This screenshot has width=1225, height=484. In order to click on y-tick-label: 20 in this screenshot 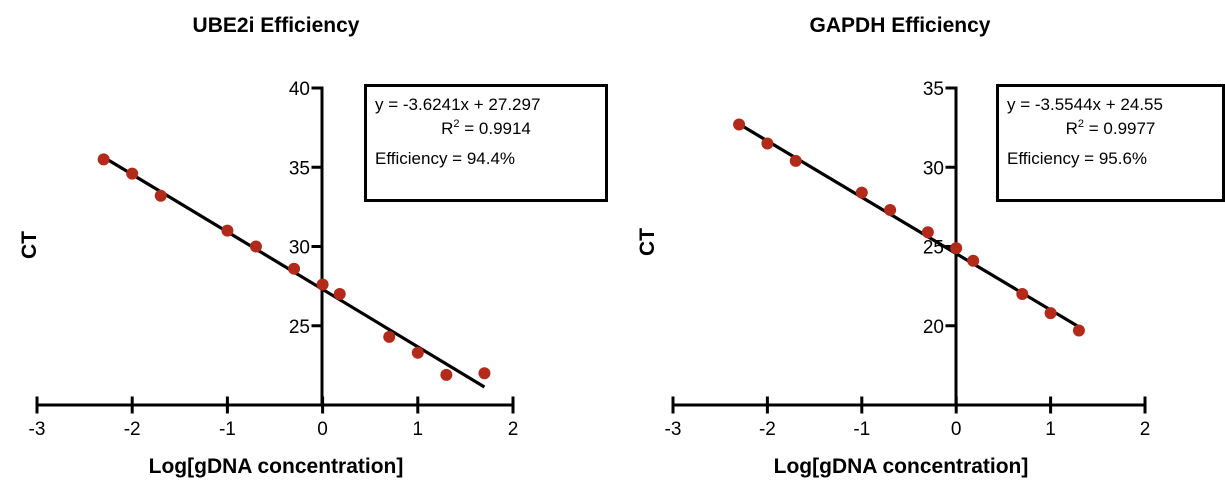, I will do `click(933, 327)`.